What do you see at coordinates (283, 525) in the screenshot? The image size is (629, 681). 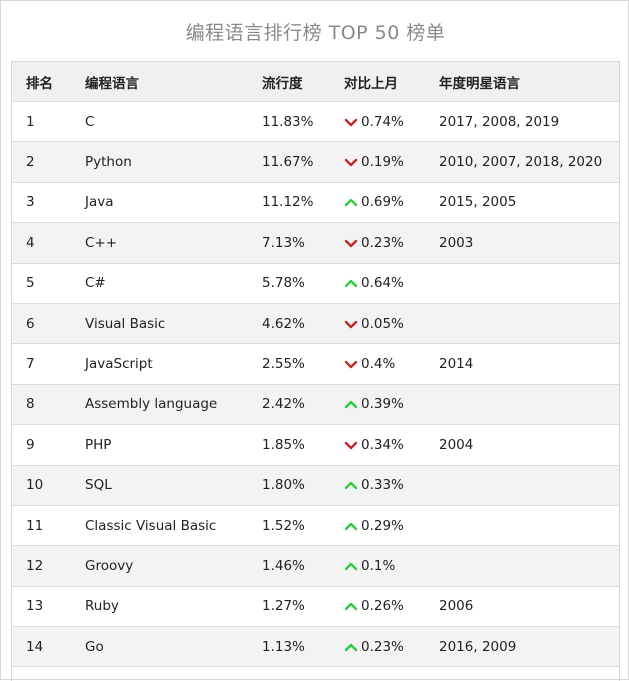 I see `popularity-cell: 1.52%` at bounding box center [283, 525].